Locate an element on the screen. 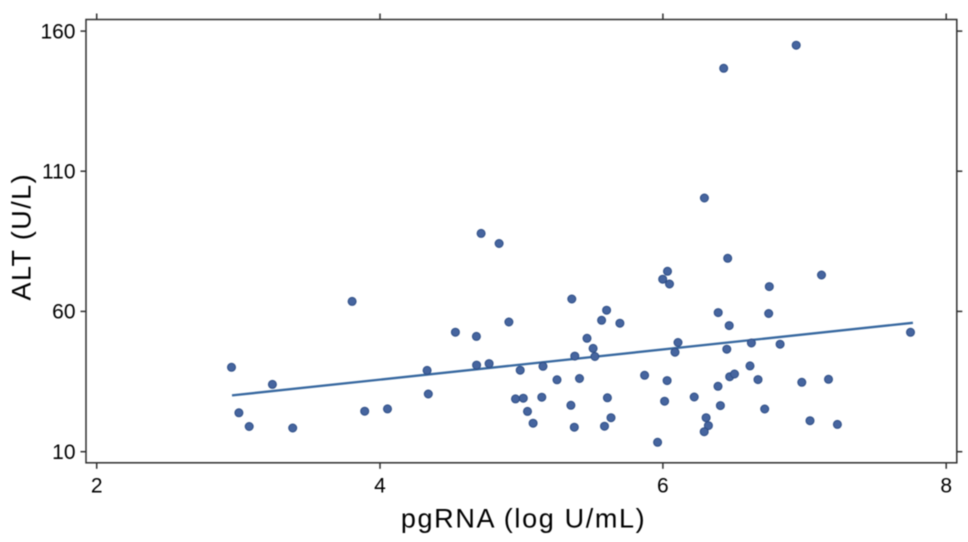 The width and height of the screenshot is (968, 542). svg-text: pgRNA (log U/mL) is located at coordinates (523, 519).